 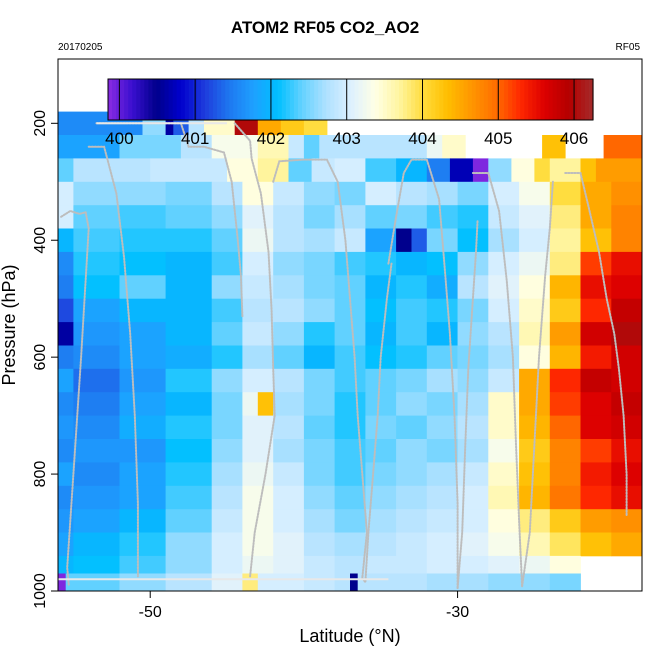 What do you see at coordinates (574, 138) in the screenshot?
I see `colorbar-tick-label: 406` at bounding box center [574, 138].